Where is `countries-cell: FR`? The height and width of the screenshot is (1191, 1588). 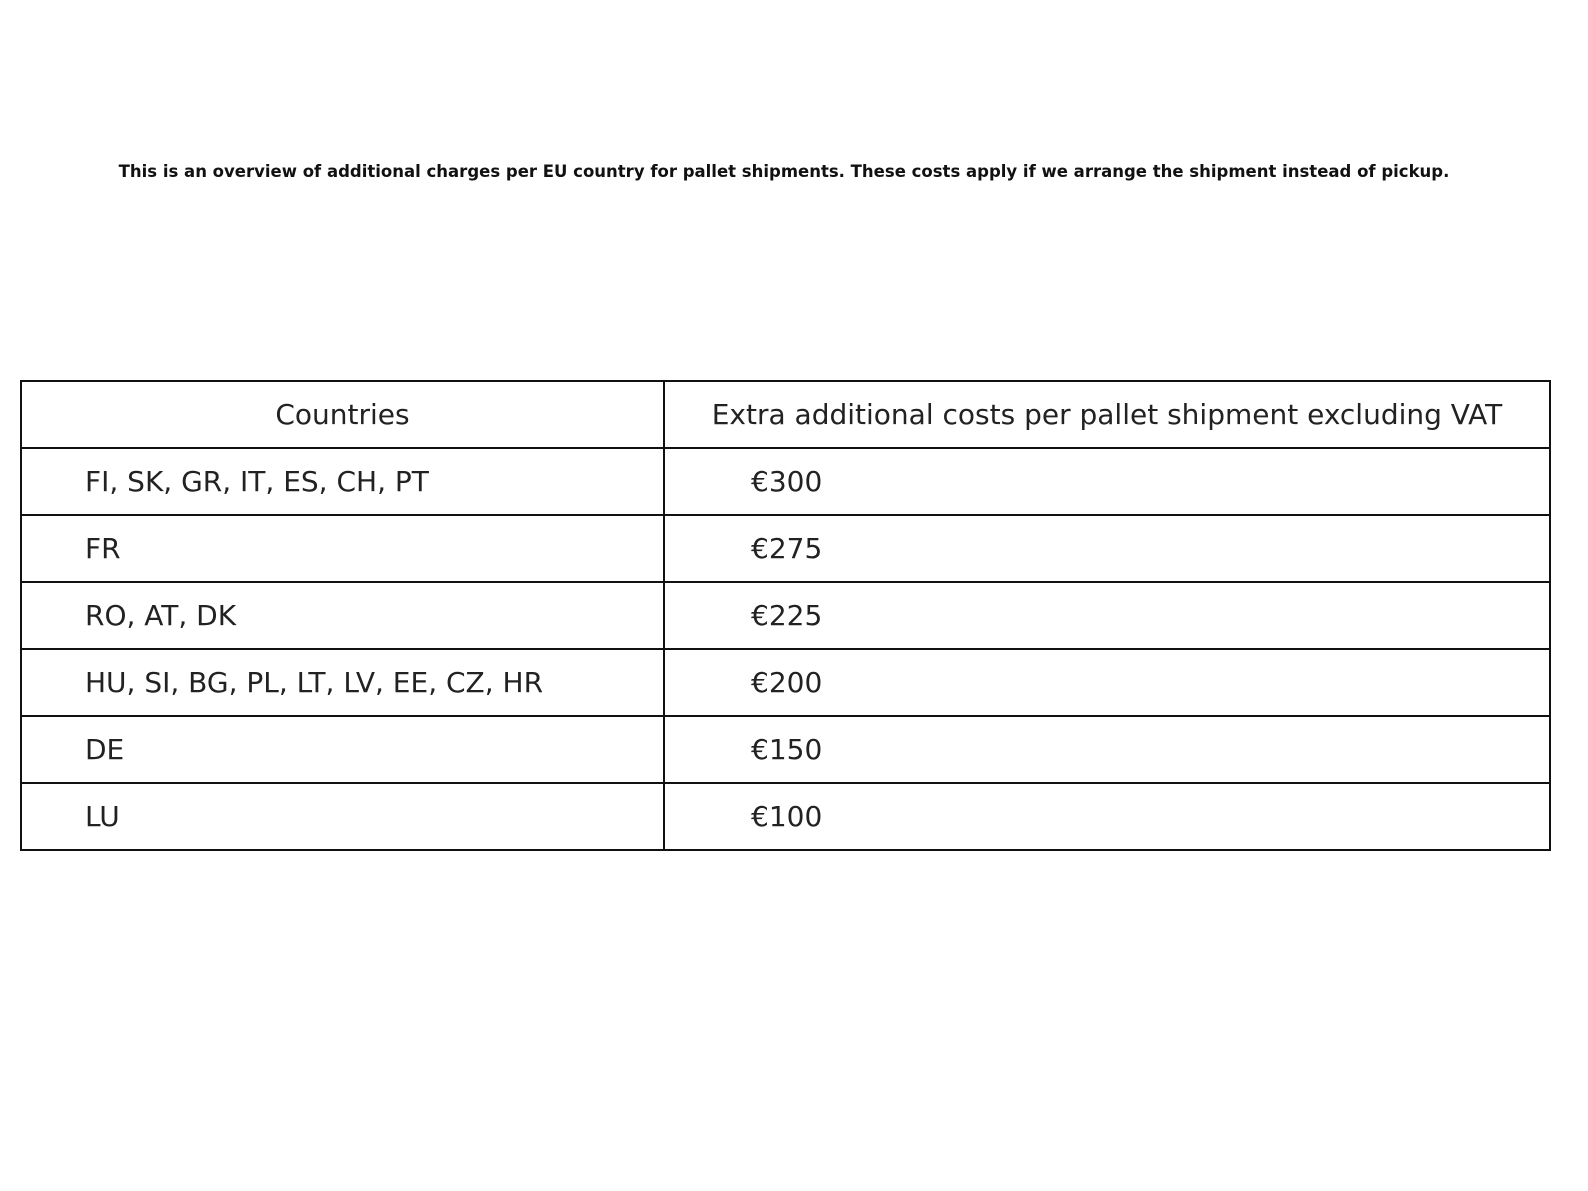 countries-cell: FR is located at coordinates (342, 548).